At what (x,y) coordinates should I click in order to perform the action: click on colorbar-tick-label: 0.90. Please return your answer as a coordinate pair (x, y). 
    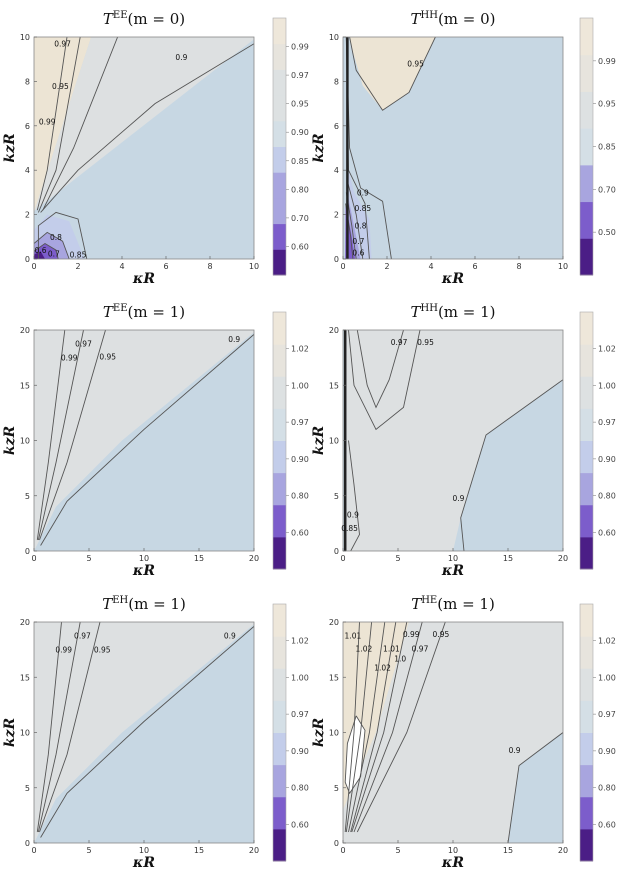
    Looking at the image, I should click on (300, 132).